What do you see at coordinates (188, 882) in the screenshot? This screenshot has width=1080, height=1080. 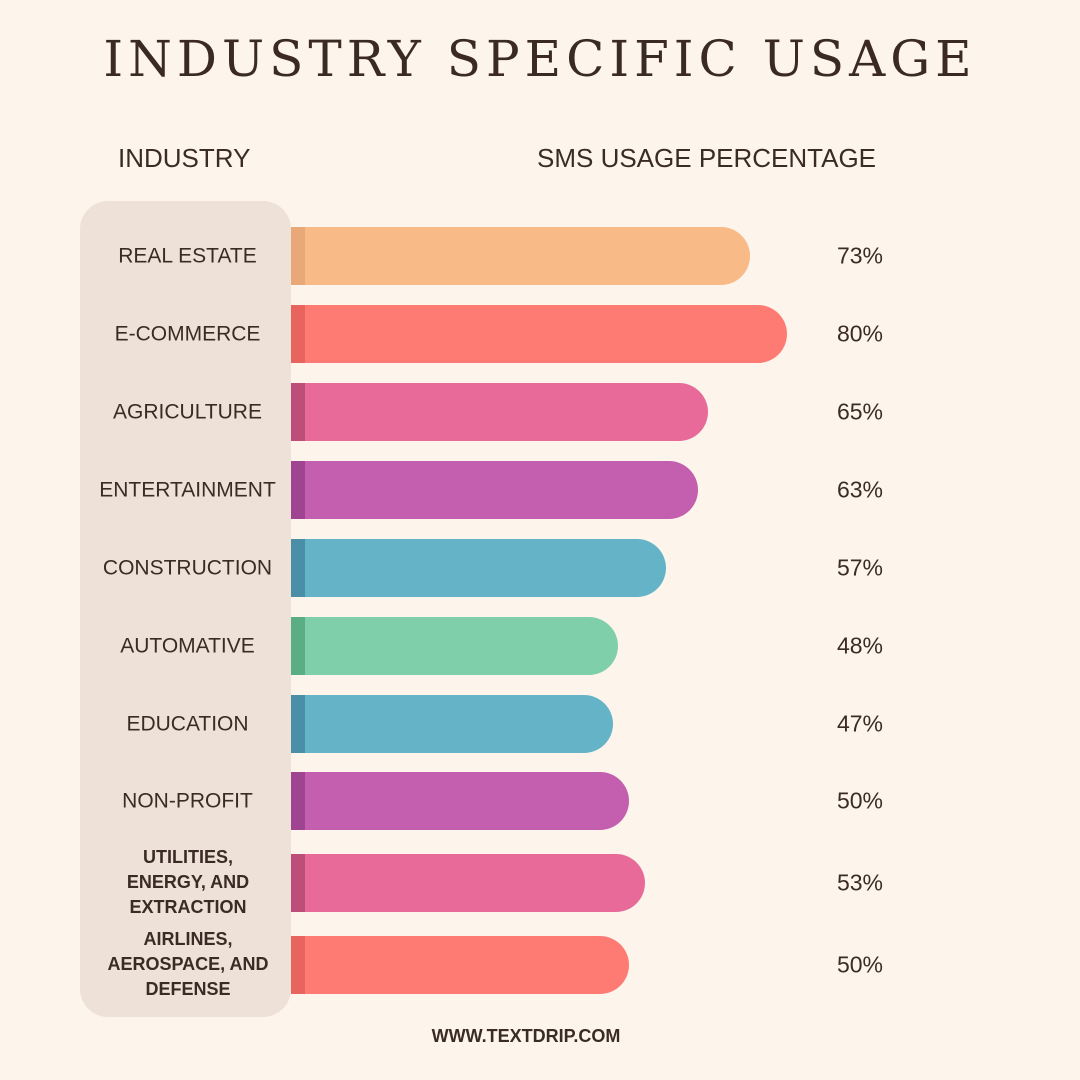 I see `category-label: UTILITIES, ENERGY, AND EXTRACTION` at bounding box center [188, 882].